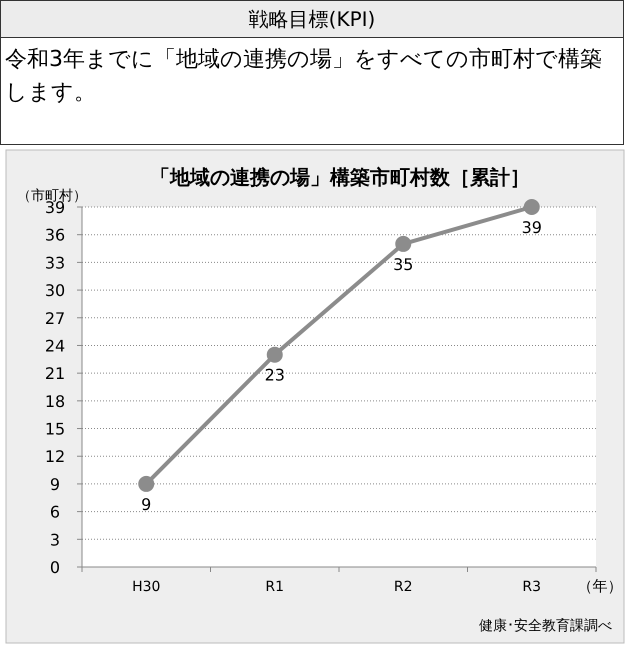 This screenshot has width=627, height=646. What do you see at coordinates (55, 262) in the screenshot?
I see `ytick: 33` at bounding box center [55, 262].